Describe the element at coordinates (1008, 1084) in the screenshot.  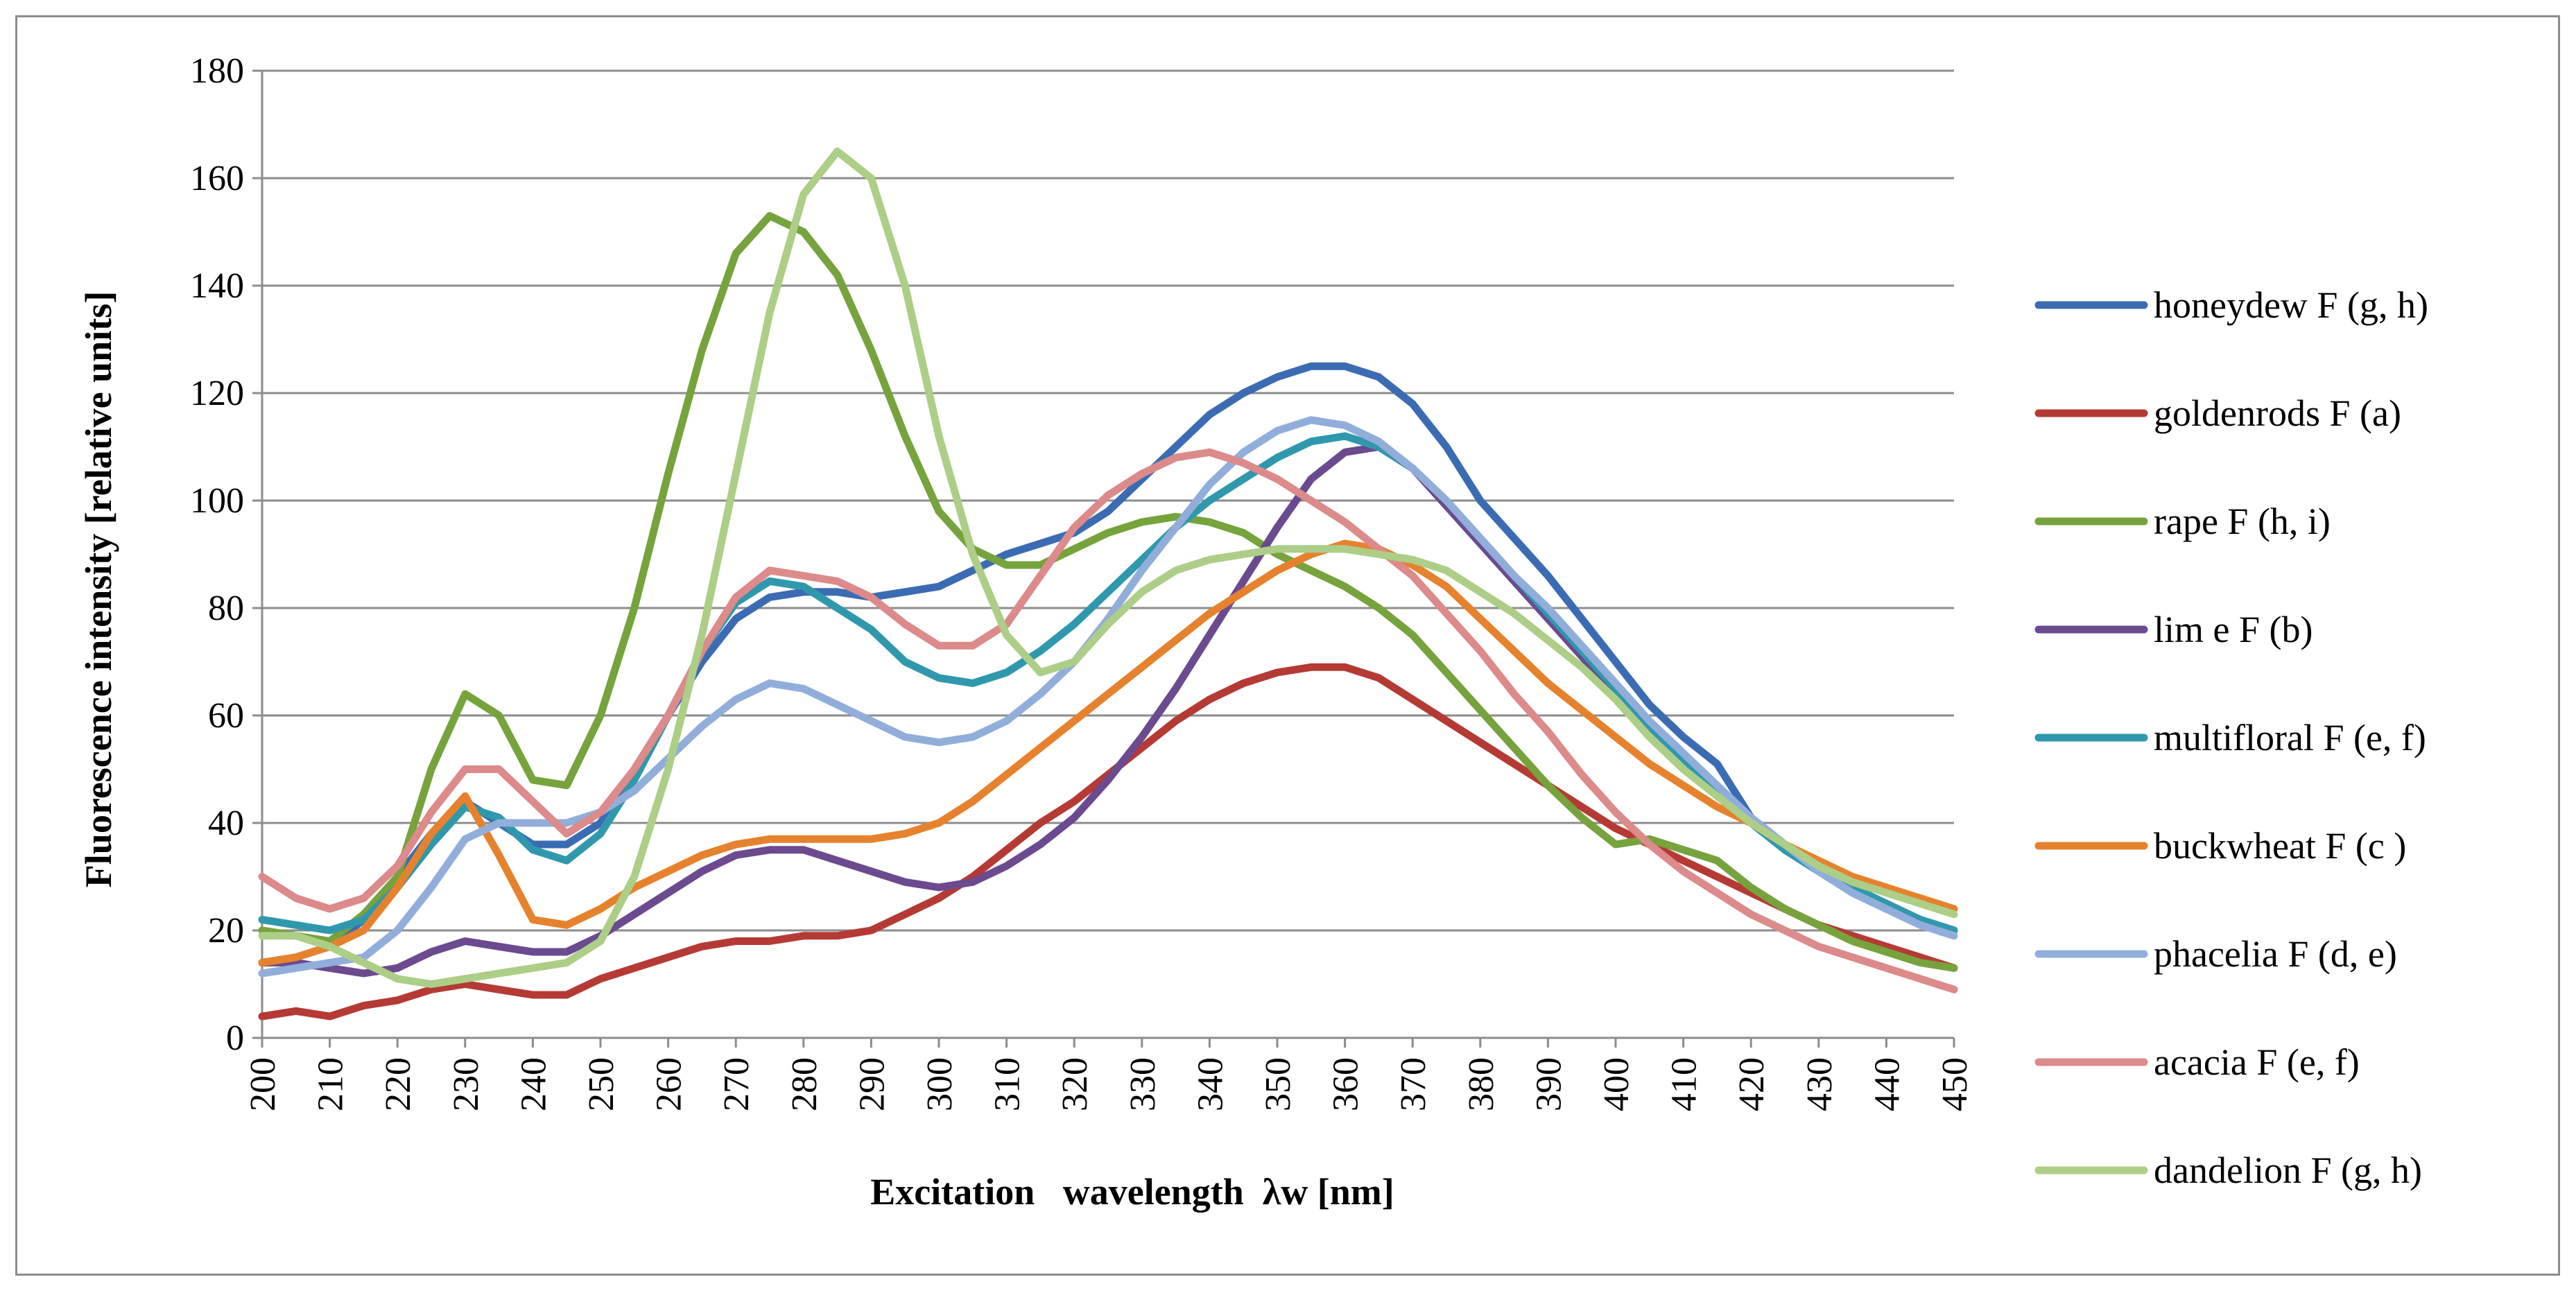
I see `x-tick-label: 310` at that location.